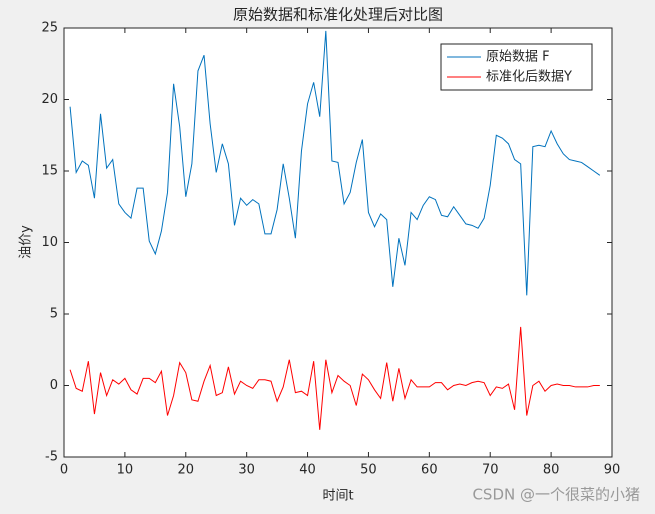  Describe the element at coordinates (49, 171) in the screenshot. I see `y-tick-label: 15` at that location.